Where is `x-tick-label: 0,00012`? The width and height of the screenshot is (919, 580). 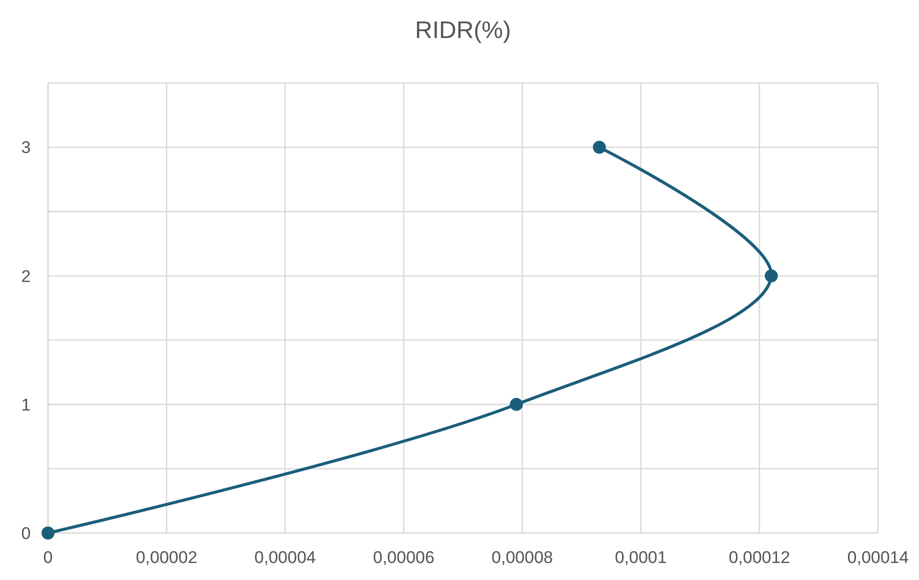 x-tick-label: 0,00012 is located at coordinates (759, 557).